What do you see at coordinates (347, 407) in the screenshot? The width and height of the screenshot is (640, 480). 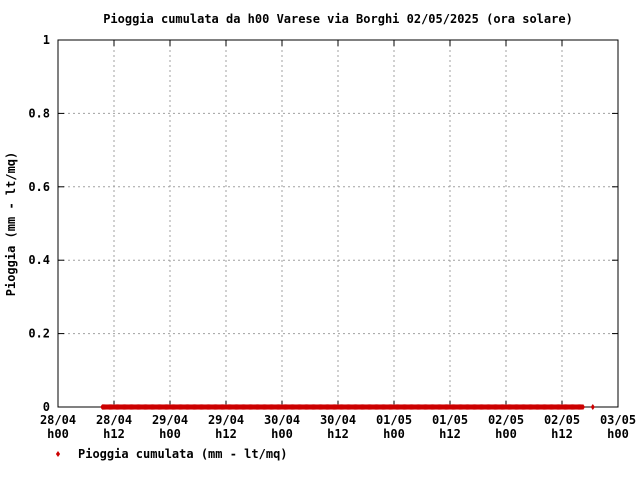 I see `data-points` at bounding box center [347, 407].